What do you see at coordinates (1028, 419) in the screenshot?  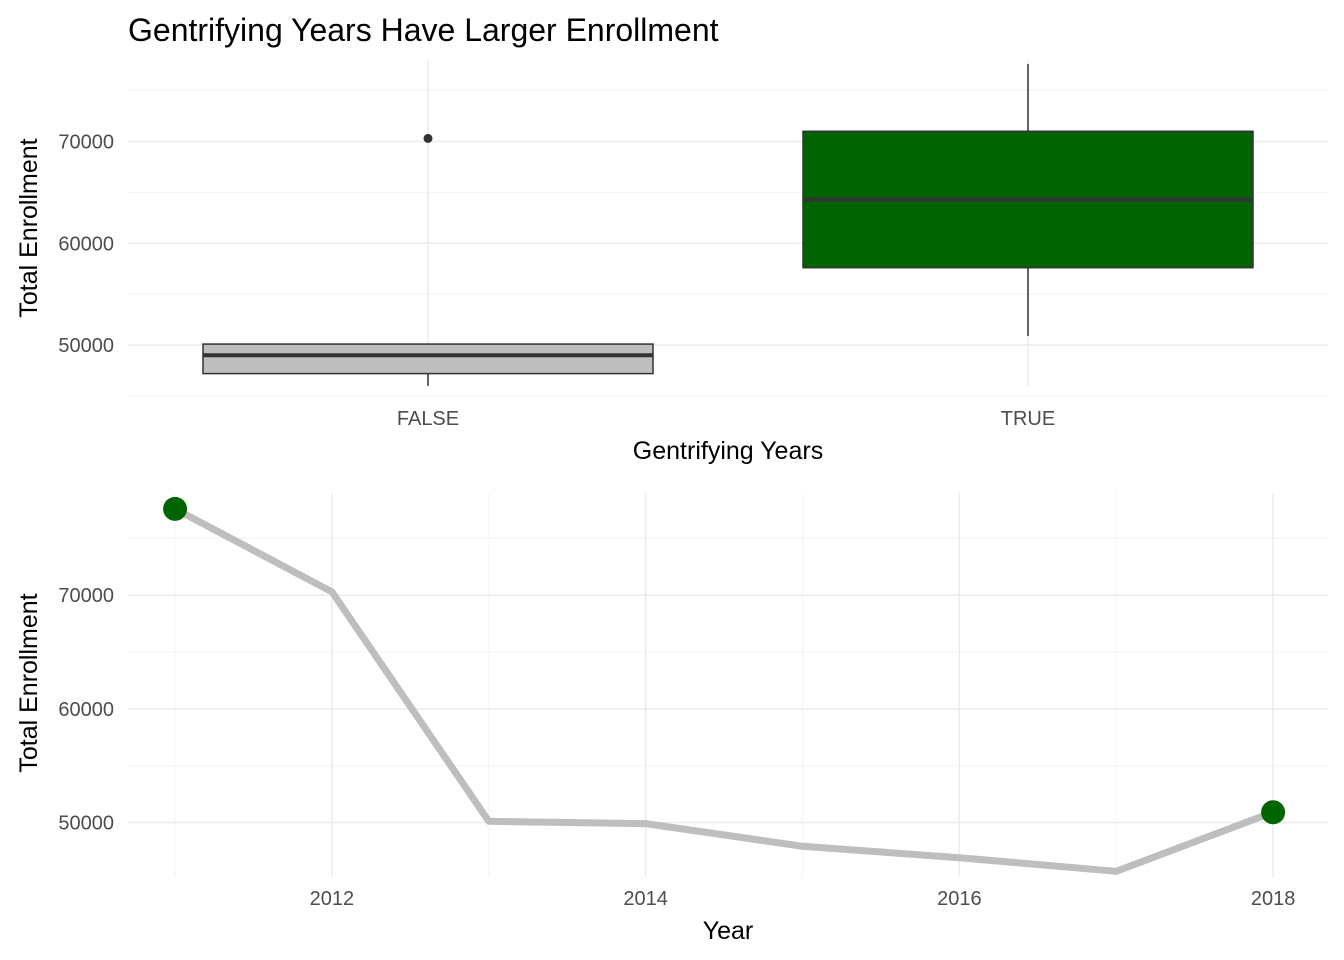 I see `box-plot-x-tick-label: TRUE` at bounding box center [1028, 419].